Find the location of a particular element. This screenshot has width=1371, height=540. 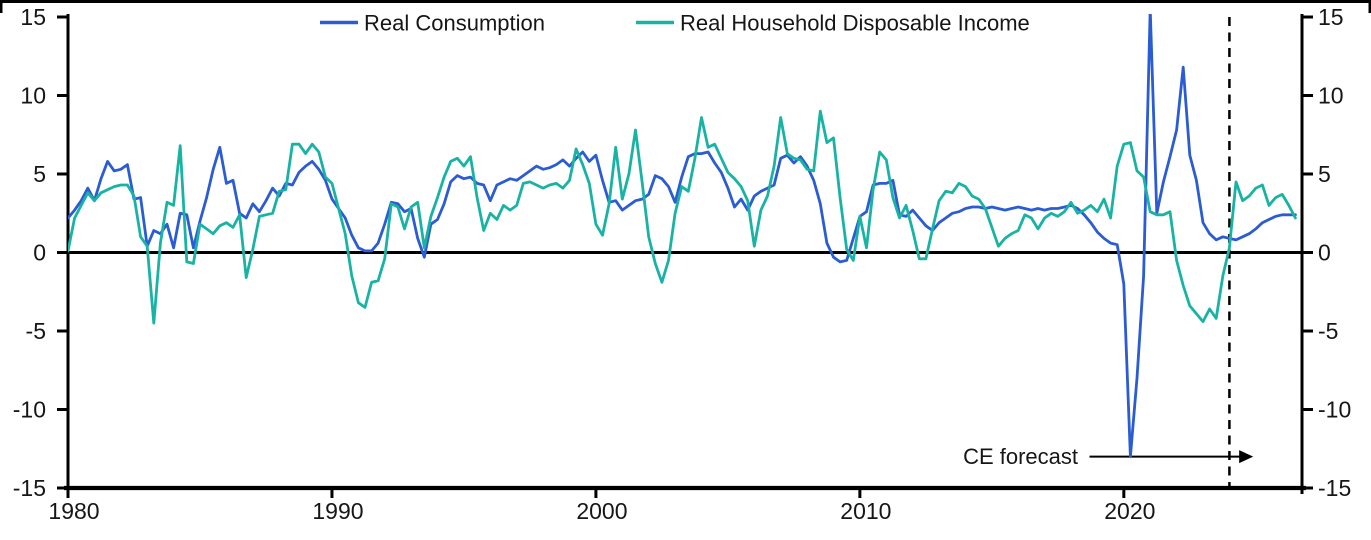

y-axis-label-left: 10 is located at coordinates (33, 96).